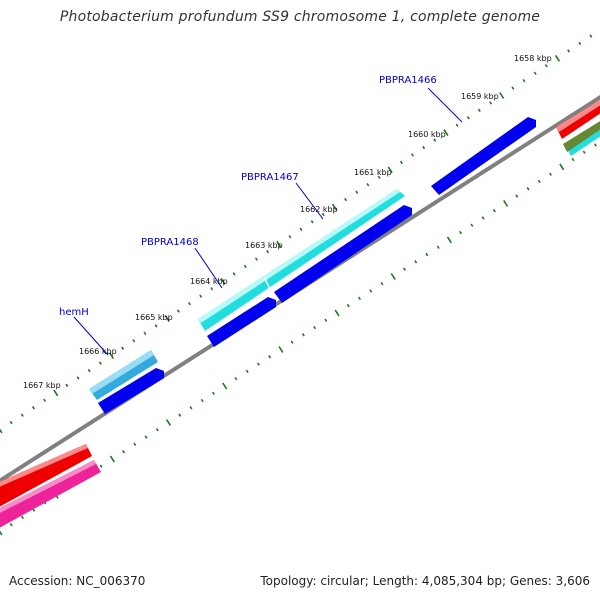 Image resolution: width=600 pixels, height=604 pixels. I want to click on feature-red-left, so click(46, 478).